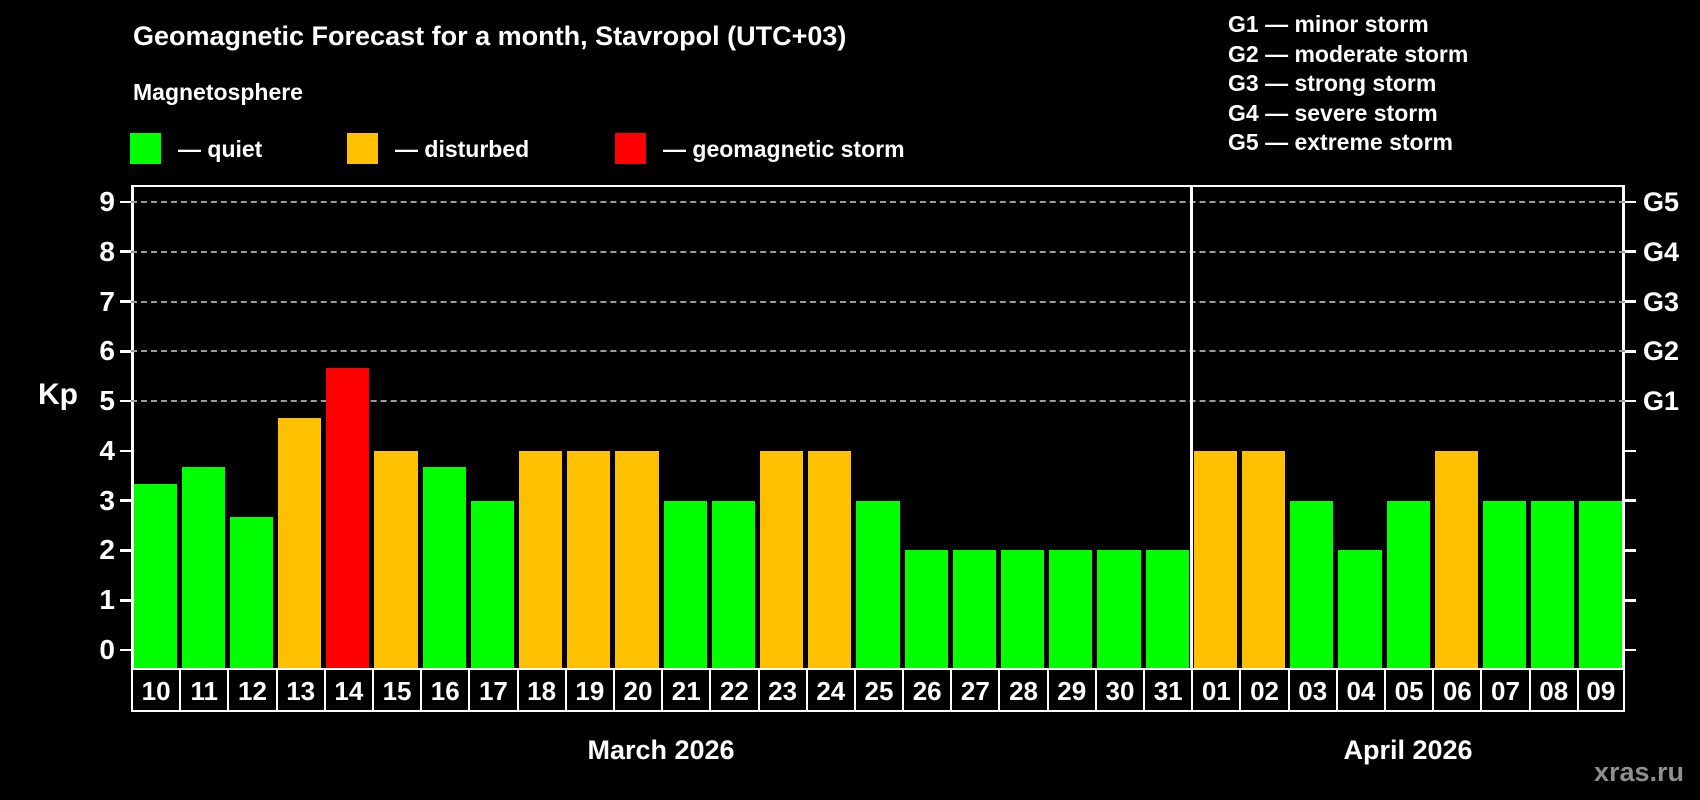  I want to click on legend-swatch-quiet, so click(145, 148).